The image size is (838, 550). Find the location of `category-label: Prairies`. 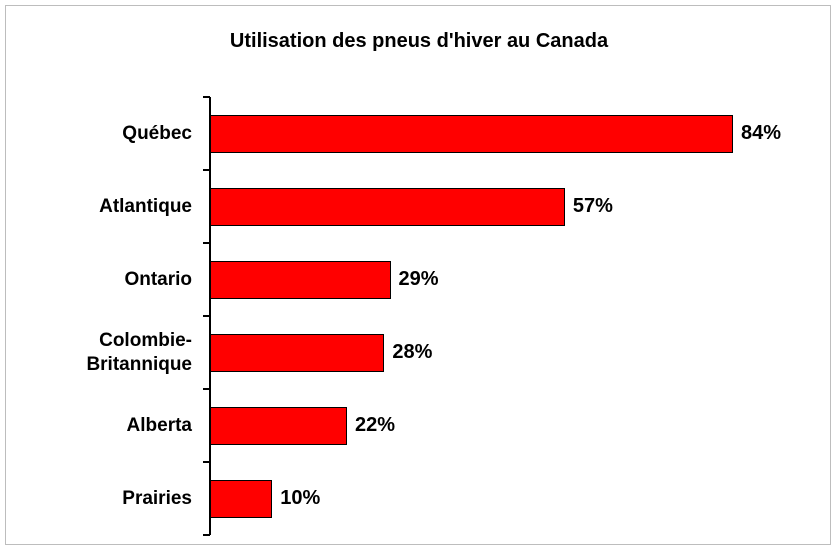

category-label: Prairies is located at coordinates (157, 498).